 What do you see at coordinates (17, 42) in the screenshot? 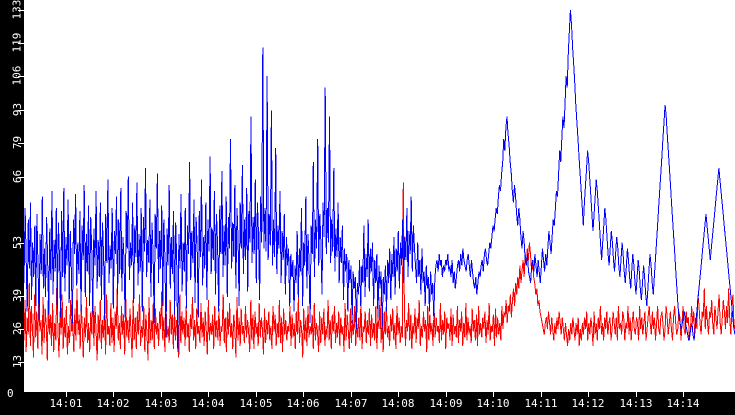
I see `y-axis-label: 119` at bounding box center [17, 42].